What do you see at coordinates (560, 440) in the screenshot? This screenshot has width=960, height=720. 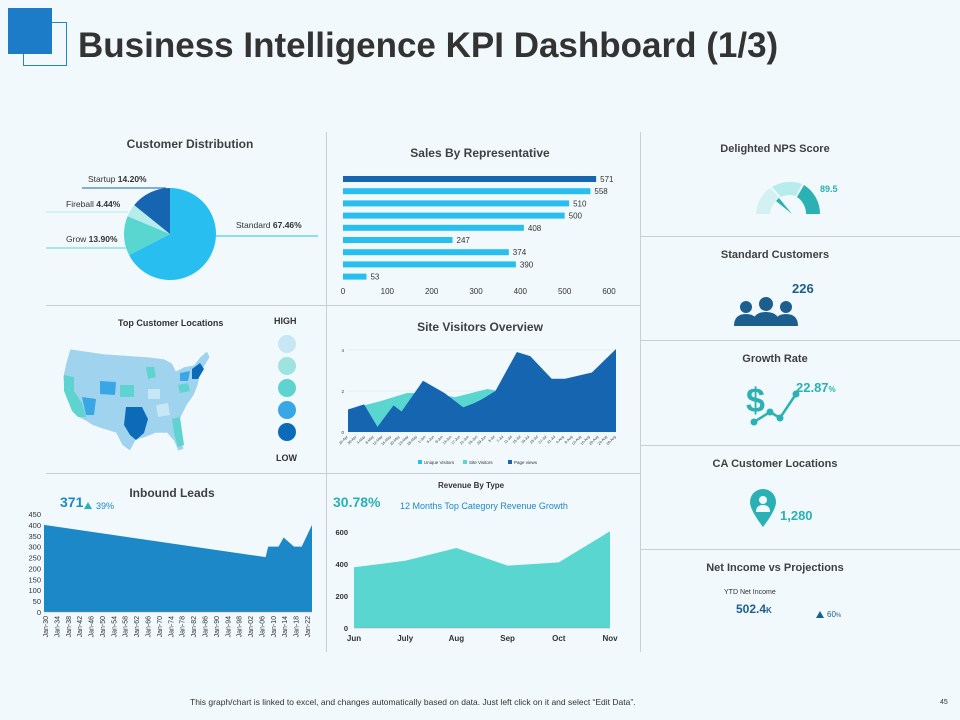 I see `x-tick-label: 4-Aug` at bounding box center [560, 440].